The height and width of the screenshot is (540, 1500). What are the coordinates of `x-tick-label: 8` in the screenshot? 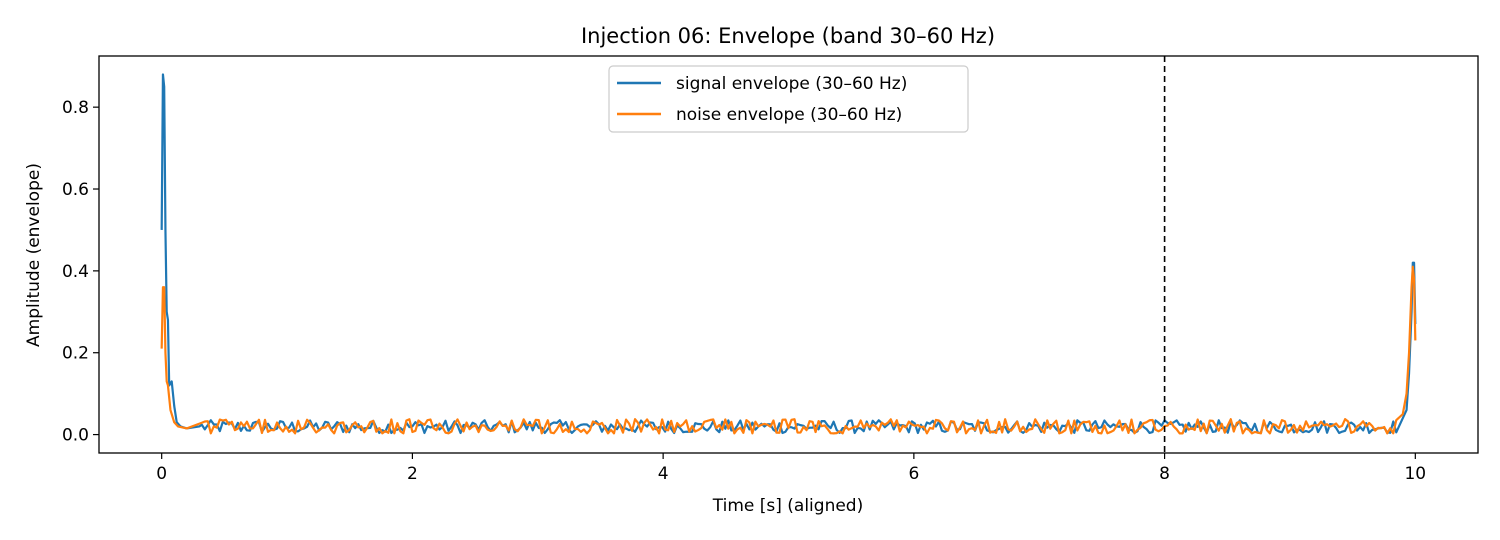 It's located at (1164, 474).